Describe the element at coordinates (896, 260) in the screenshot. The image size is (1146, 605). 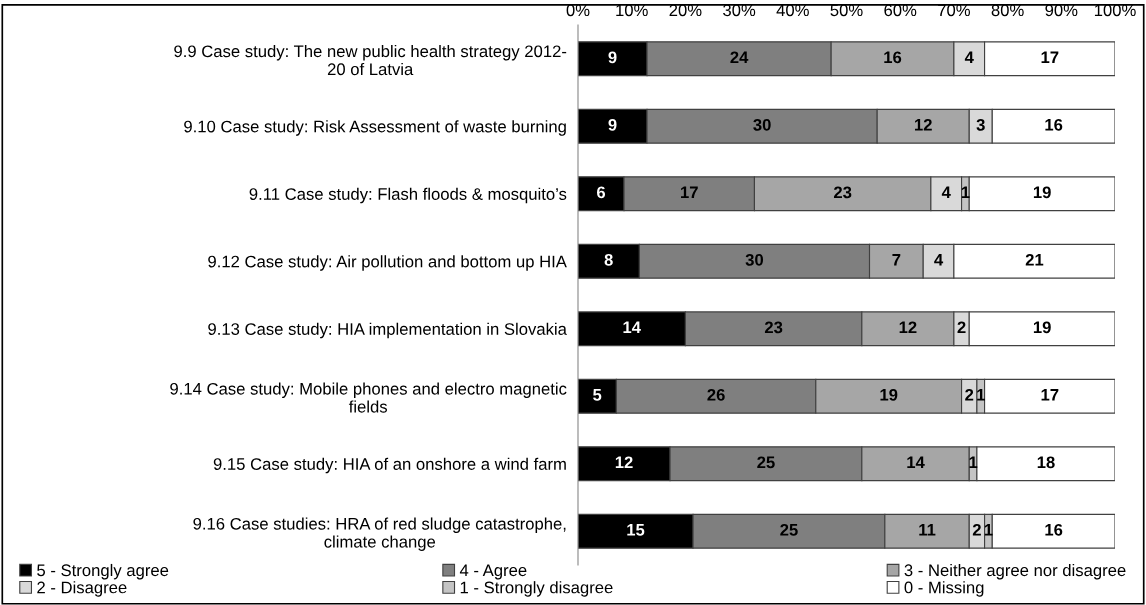
I see `data-label: 7` at that location.